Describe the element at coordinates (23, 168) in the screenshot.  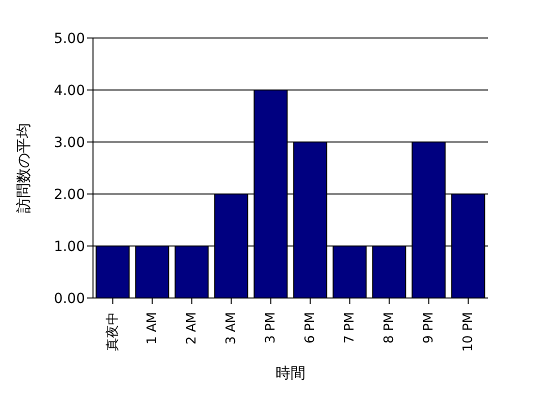
I see `y-axis-title: 訪問数の平均` at that location.